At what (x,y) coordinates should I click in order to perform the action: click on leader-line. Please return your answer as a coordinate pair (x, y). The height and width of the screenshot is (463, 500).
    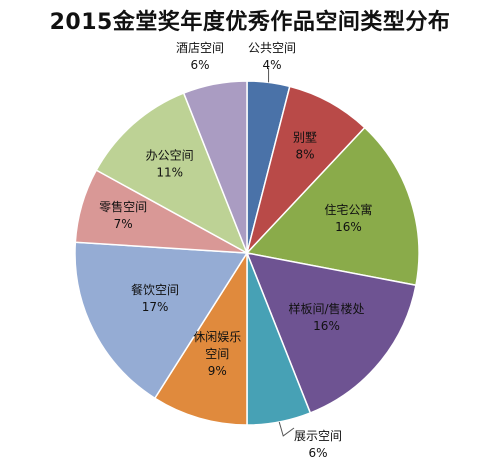
    Looking at the image, I should click on (286, 429).